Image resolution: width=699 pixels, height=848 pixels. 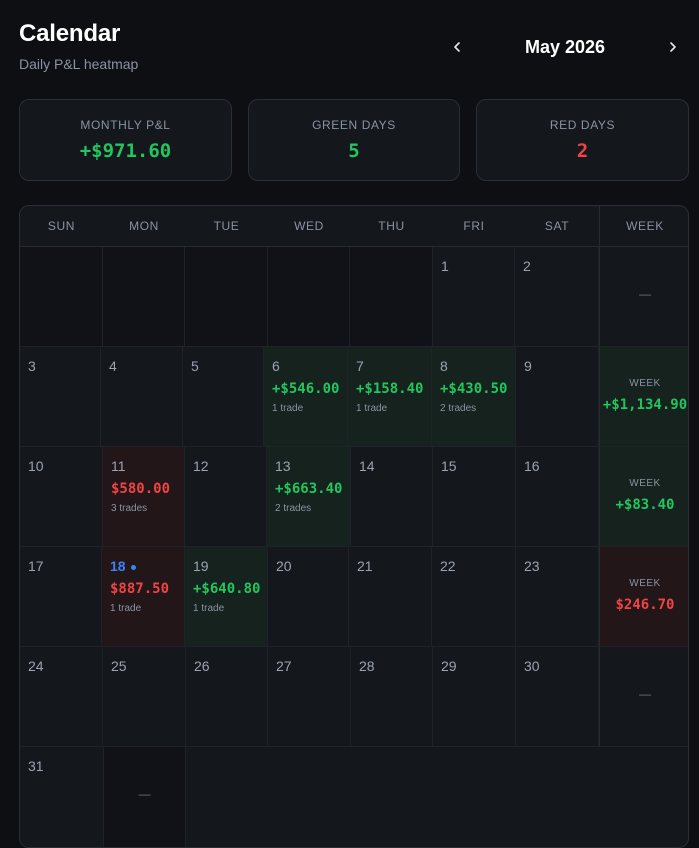 What do you see at coordinates (195, 366) in the screenshot?
I see `day-number: 5` at bounding box center [195, 366].